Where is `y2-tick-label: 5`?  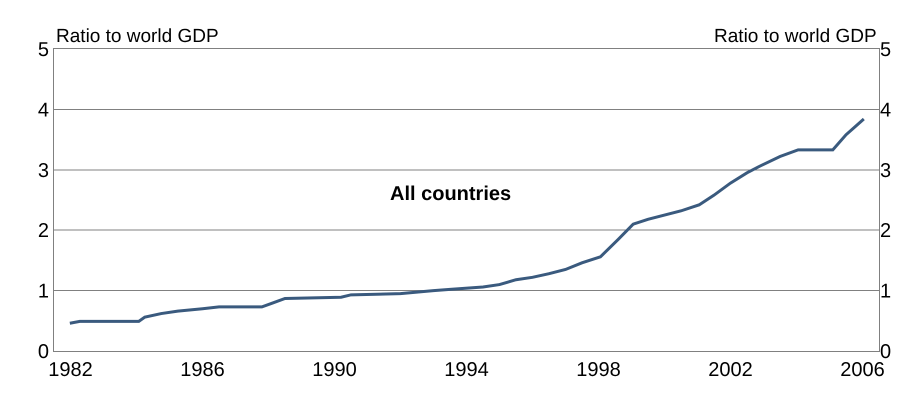
y2-tick-label: 5 is located at coordinates (886, 50).